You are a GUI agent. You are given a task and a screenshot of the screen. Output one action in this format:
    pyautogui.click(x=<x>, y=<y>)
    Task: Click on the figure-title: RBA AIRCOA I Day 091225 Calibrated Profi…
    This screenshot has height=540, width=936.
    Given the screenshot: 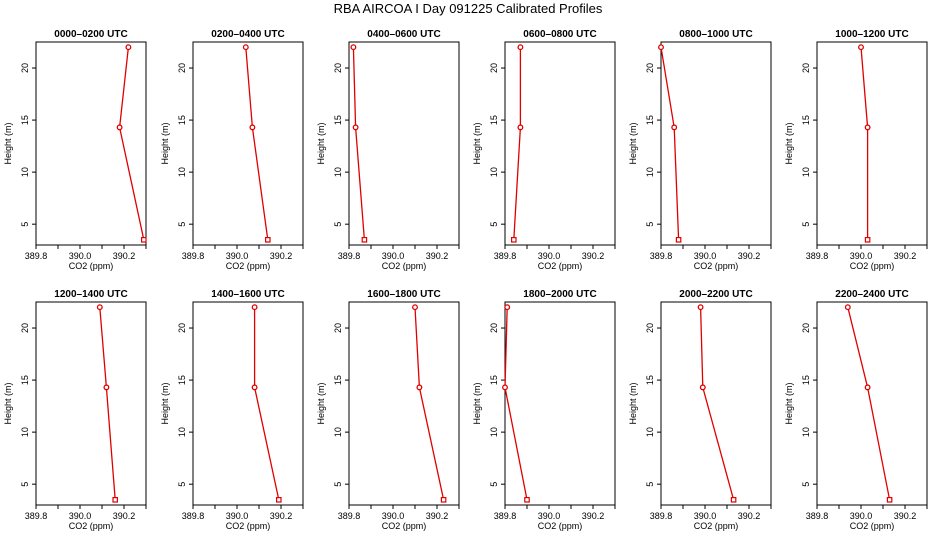 What is the action you would take?
    pyautogui.click(x=468, y=8)
    